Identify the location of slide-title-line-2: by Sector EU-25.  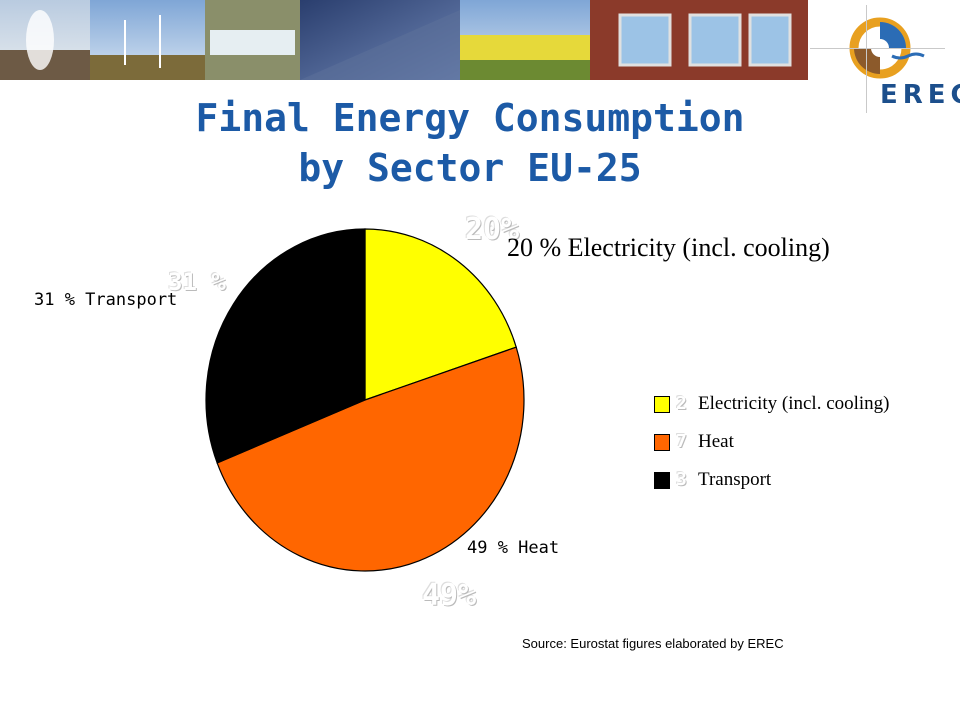
(470, 168).